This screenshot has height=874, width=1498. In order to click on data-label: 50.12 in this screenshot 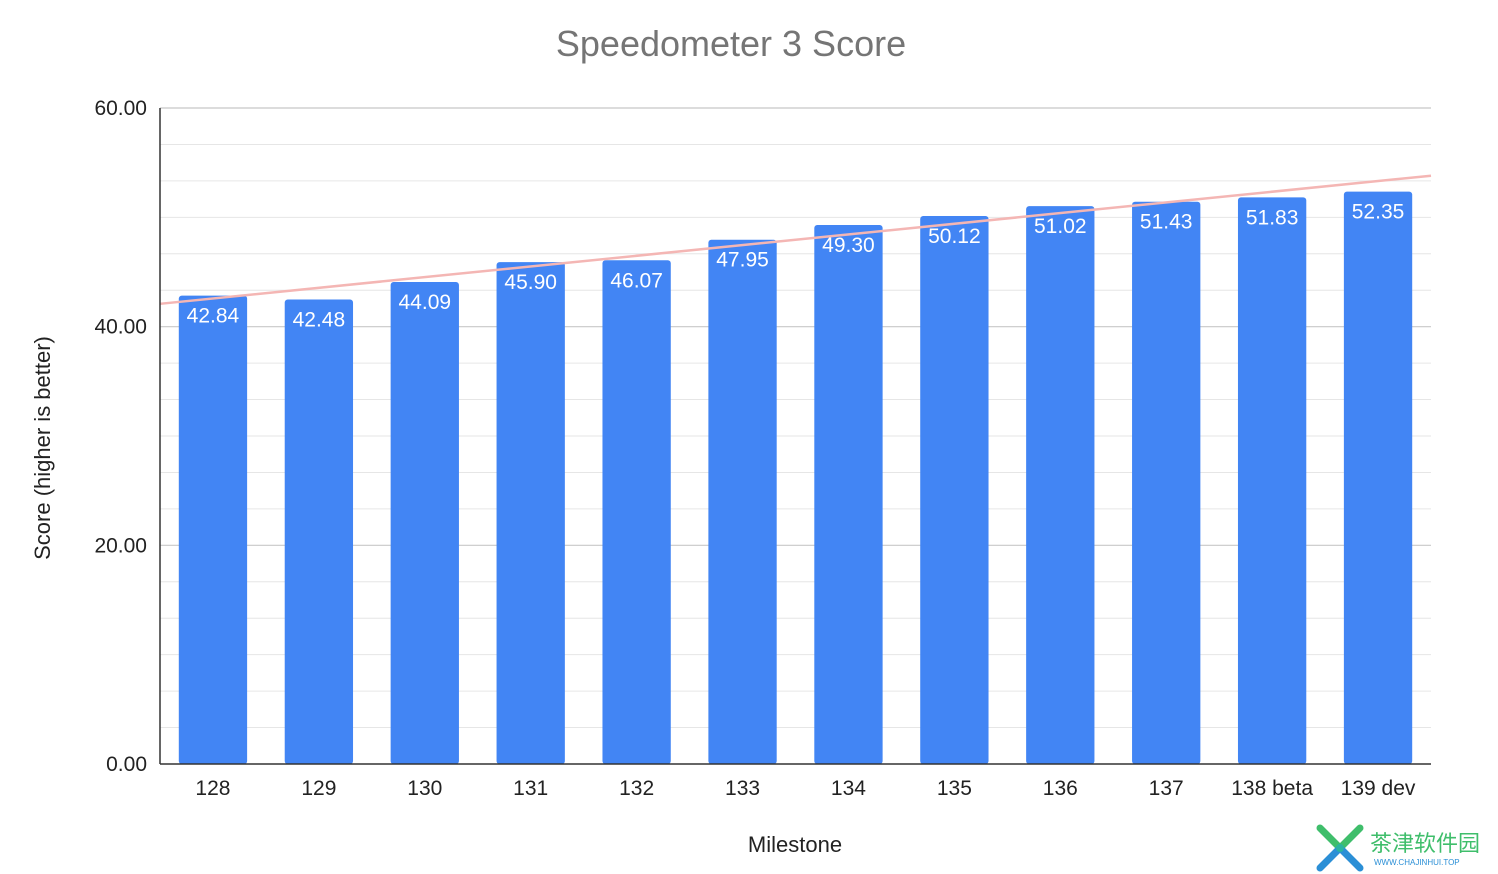, I will do `click(954, 236)`.